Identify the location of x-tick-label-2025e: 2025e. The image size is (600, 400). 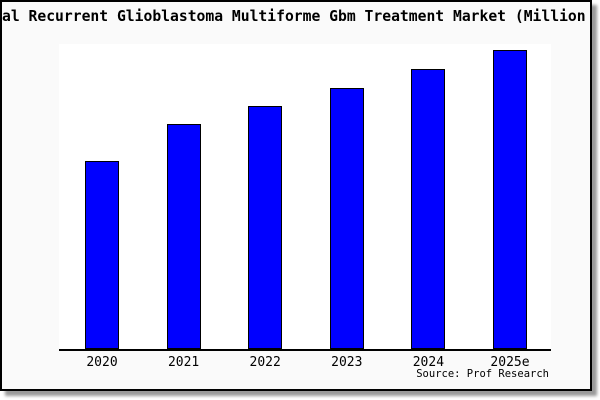
(510, 362).